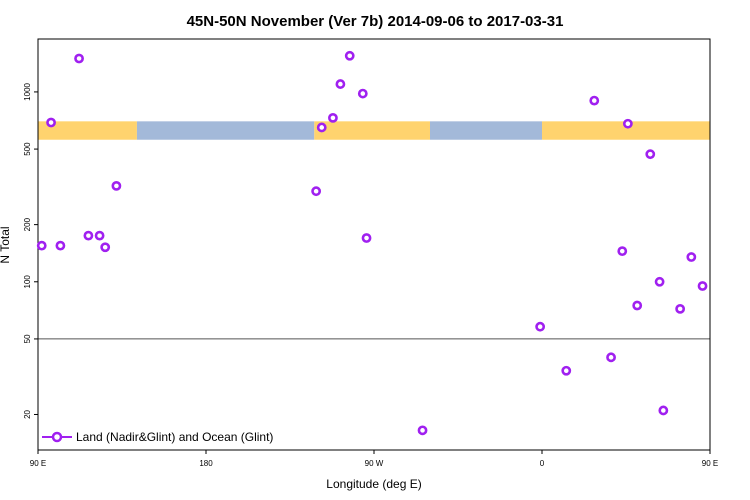 The width and height of the screenshot is (750, 500). Describe the element at coordinates (30, 250) in the screenshot. I see `y-axis: 20 50 100 200 500 1000` at that location.